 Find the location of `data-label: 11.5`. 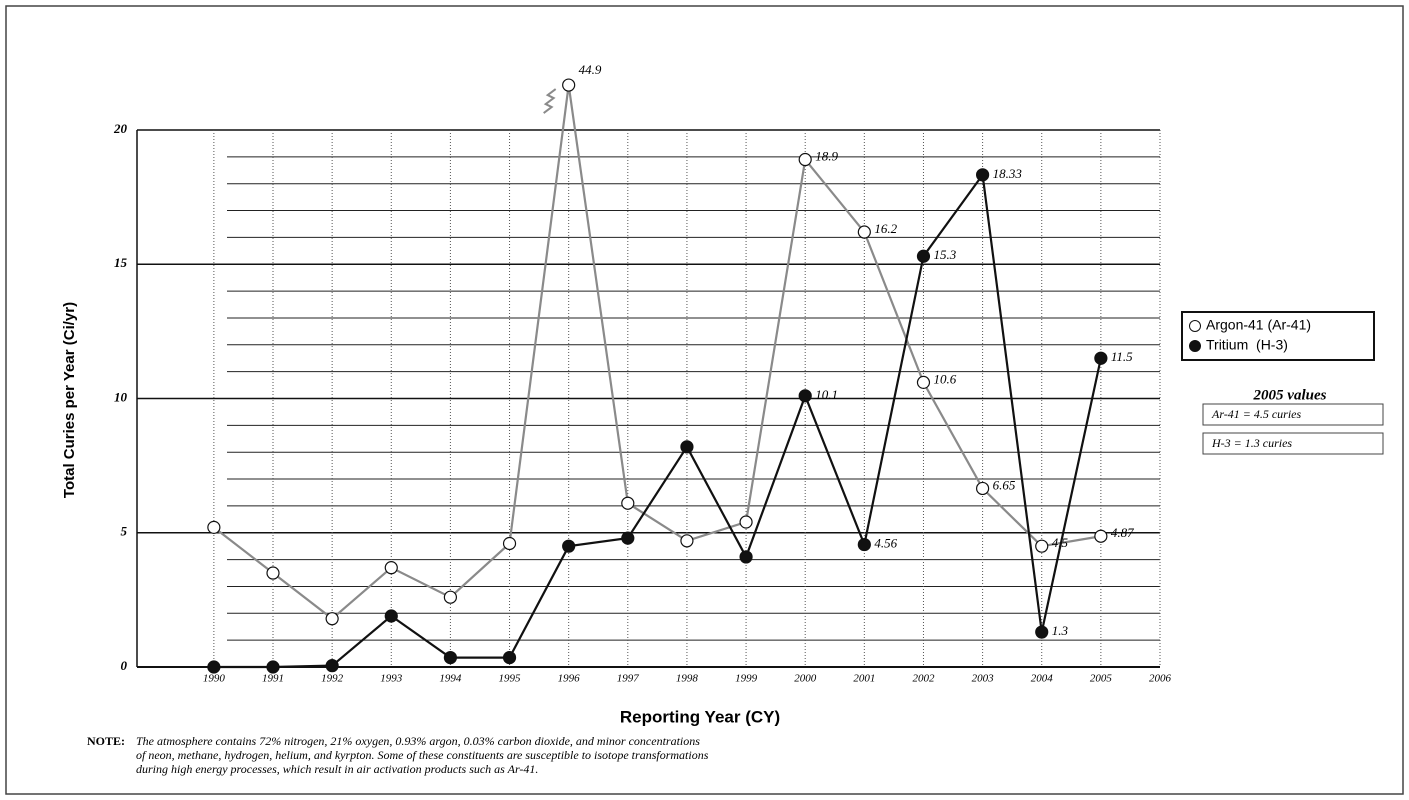

data-label: 11.5 is located at coordinates (1122, 356).